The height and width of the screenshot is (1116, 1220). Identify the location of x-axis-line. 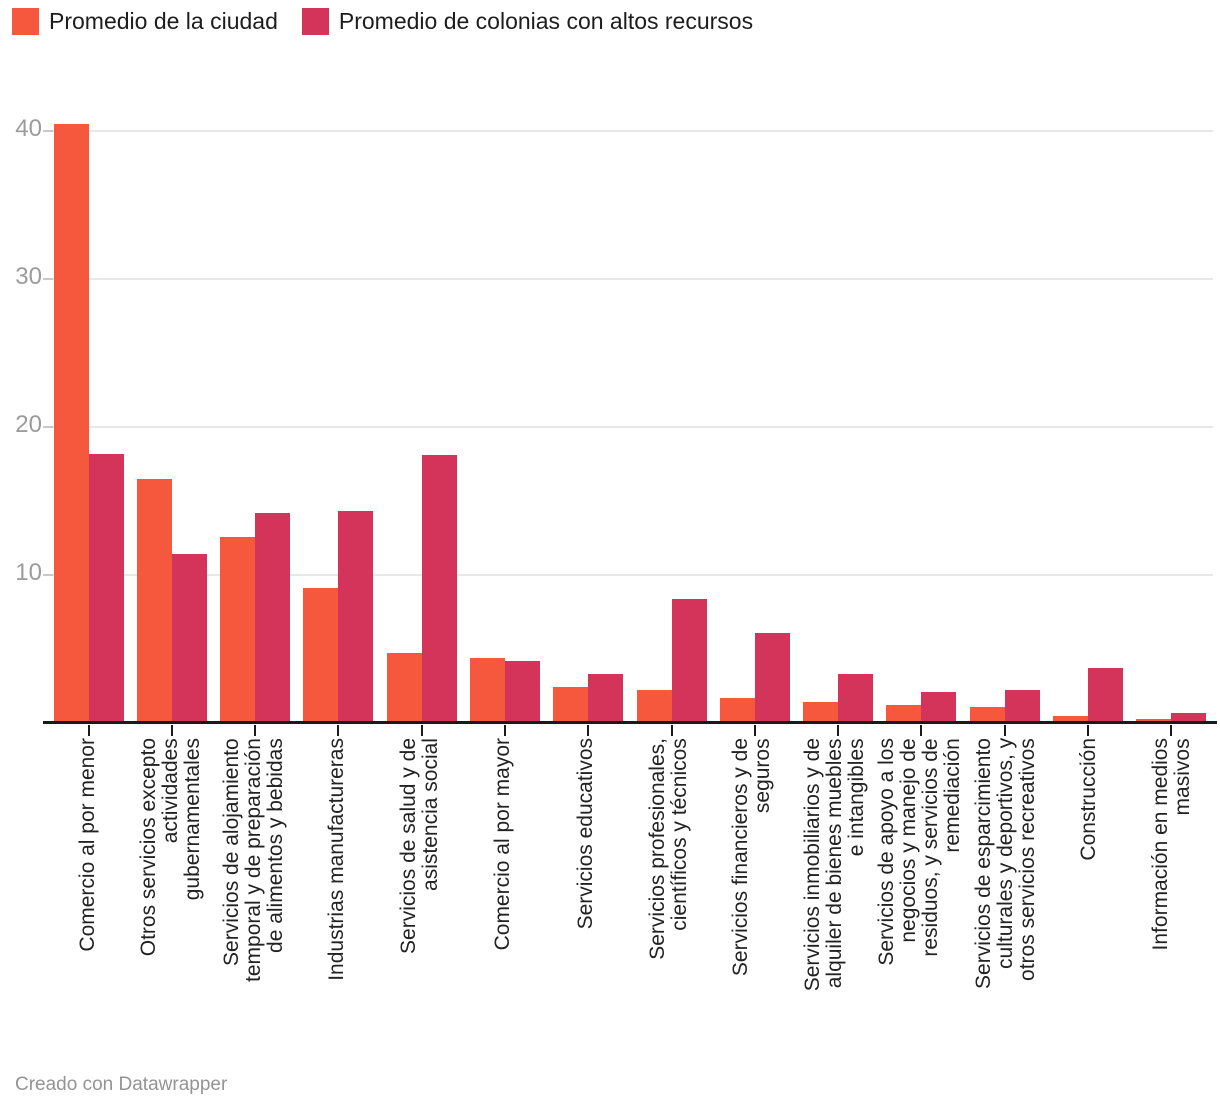
(630, 722).